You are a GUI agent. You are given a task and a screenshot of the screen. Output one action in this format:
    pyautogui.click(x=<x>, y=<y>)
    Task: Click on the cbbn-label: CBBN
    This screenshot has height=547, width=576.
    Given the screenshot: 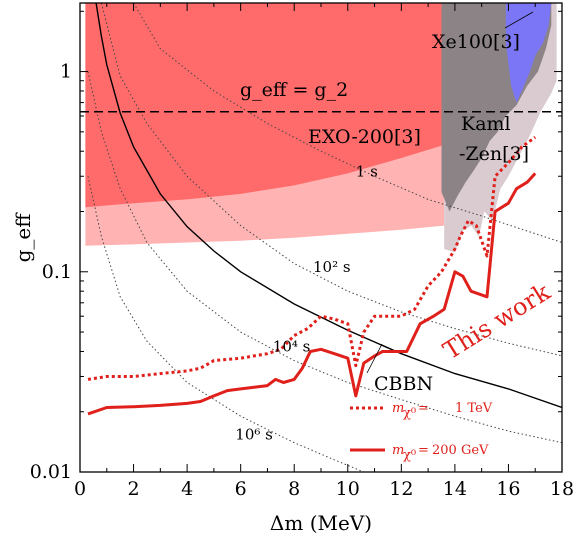 What is the action you would take?
    pyautogui.click(x=403, y=384)
    